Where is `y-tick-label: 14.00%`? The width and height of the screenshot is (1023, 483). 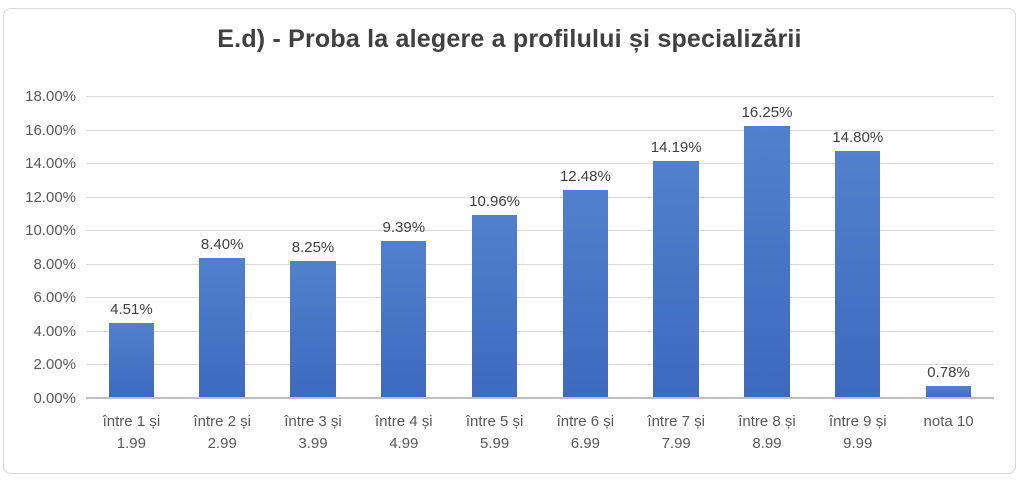 y-tick-label: 14.00% is located at coordinates (50, 164).